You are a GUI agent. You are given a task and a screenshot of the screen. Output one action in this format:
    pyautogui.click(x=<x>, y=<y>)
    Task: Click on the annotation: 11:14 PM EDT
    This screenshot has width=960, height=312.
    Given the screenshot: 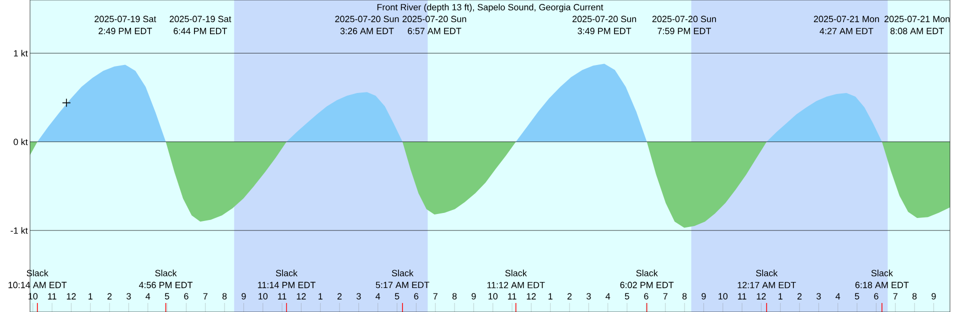 What is the action you would take?
    pyautogui.click(x=287, y=285)
    